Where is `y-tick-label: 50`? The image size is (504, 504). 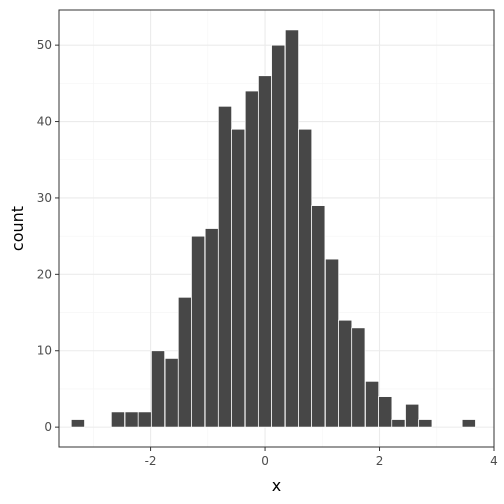 y-tick-label: 50 is located at coordinates (44, 45).